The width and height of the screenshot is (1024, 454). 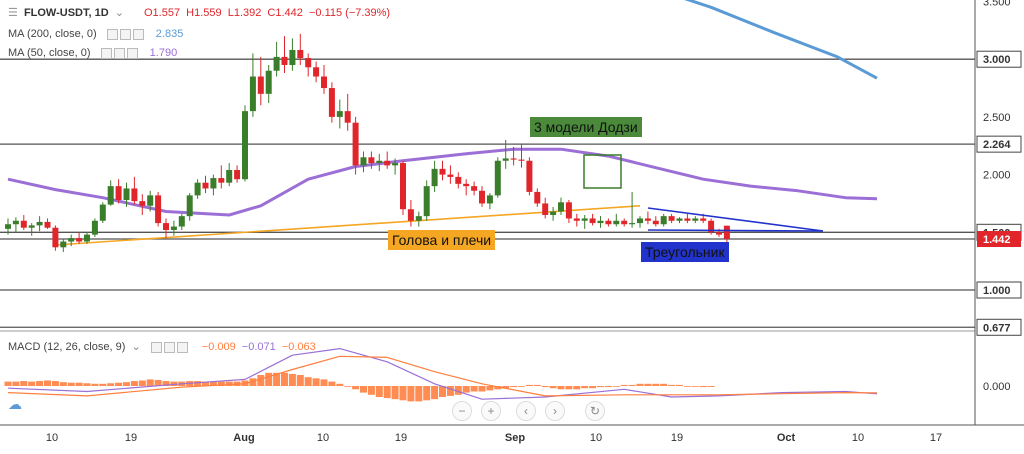 I want to click on ma200-controls, so click(x=126, y=34).